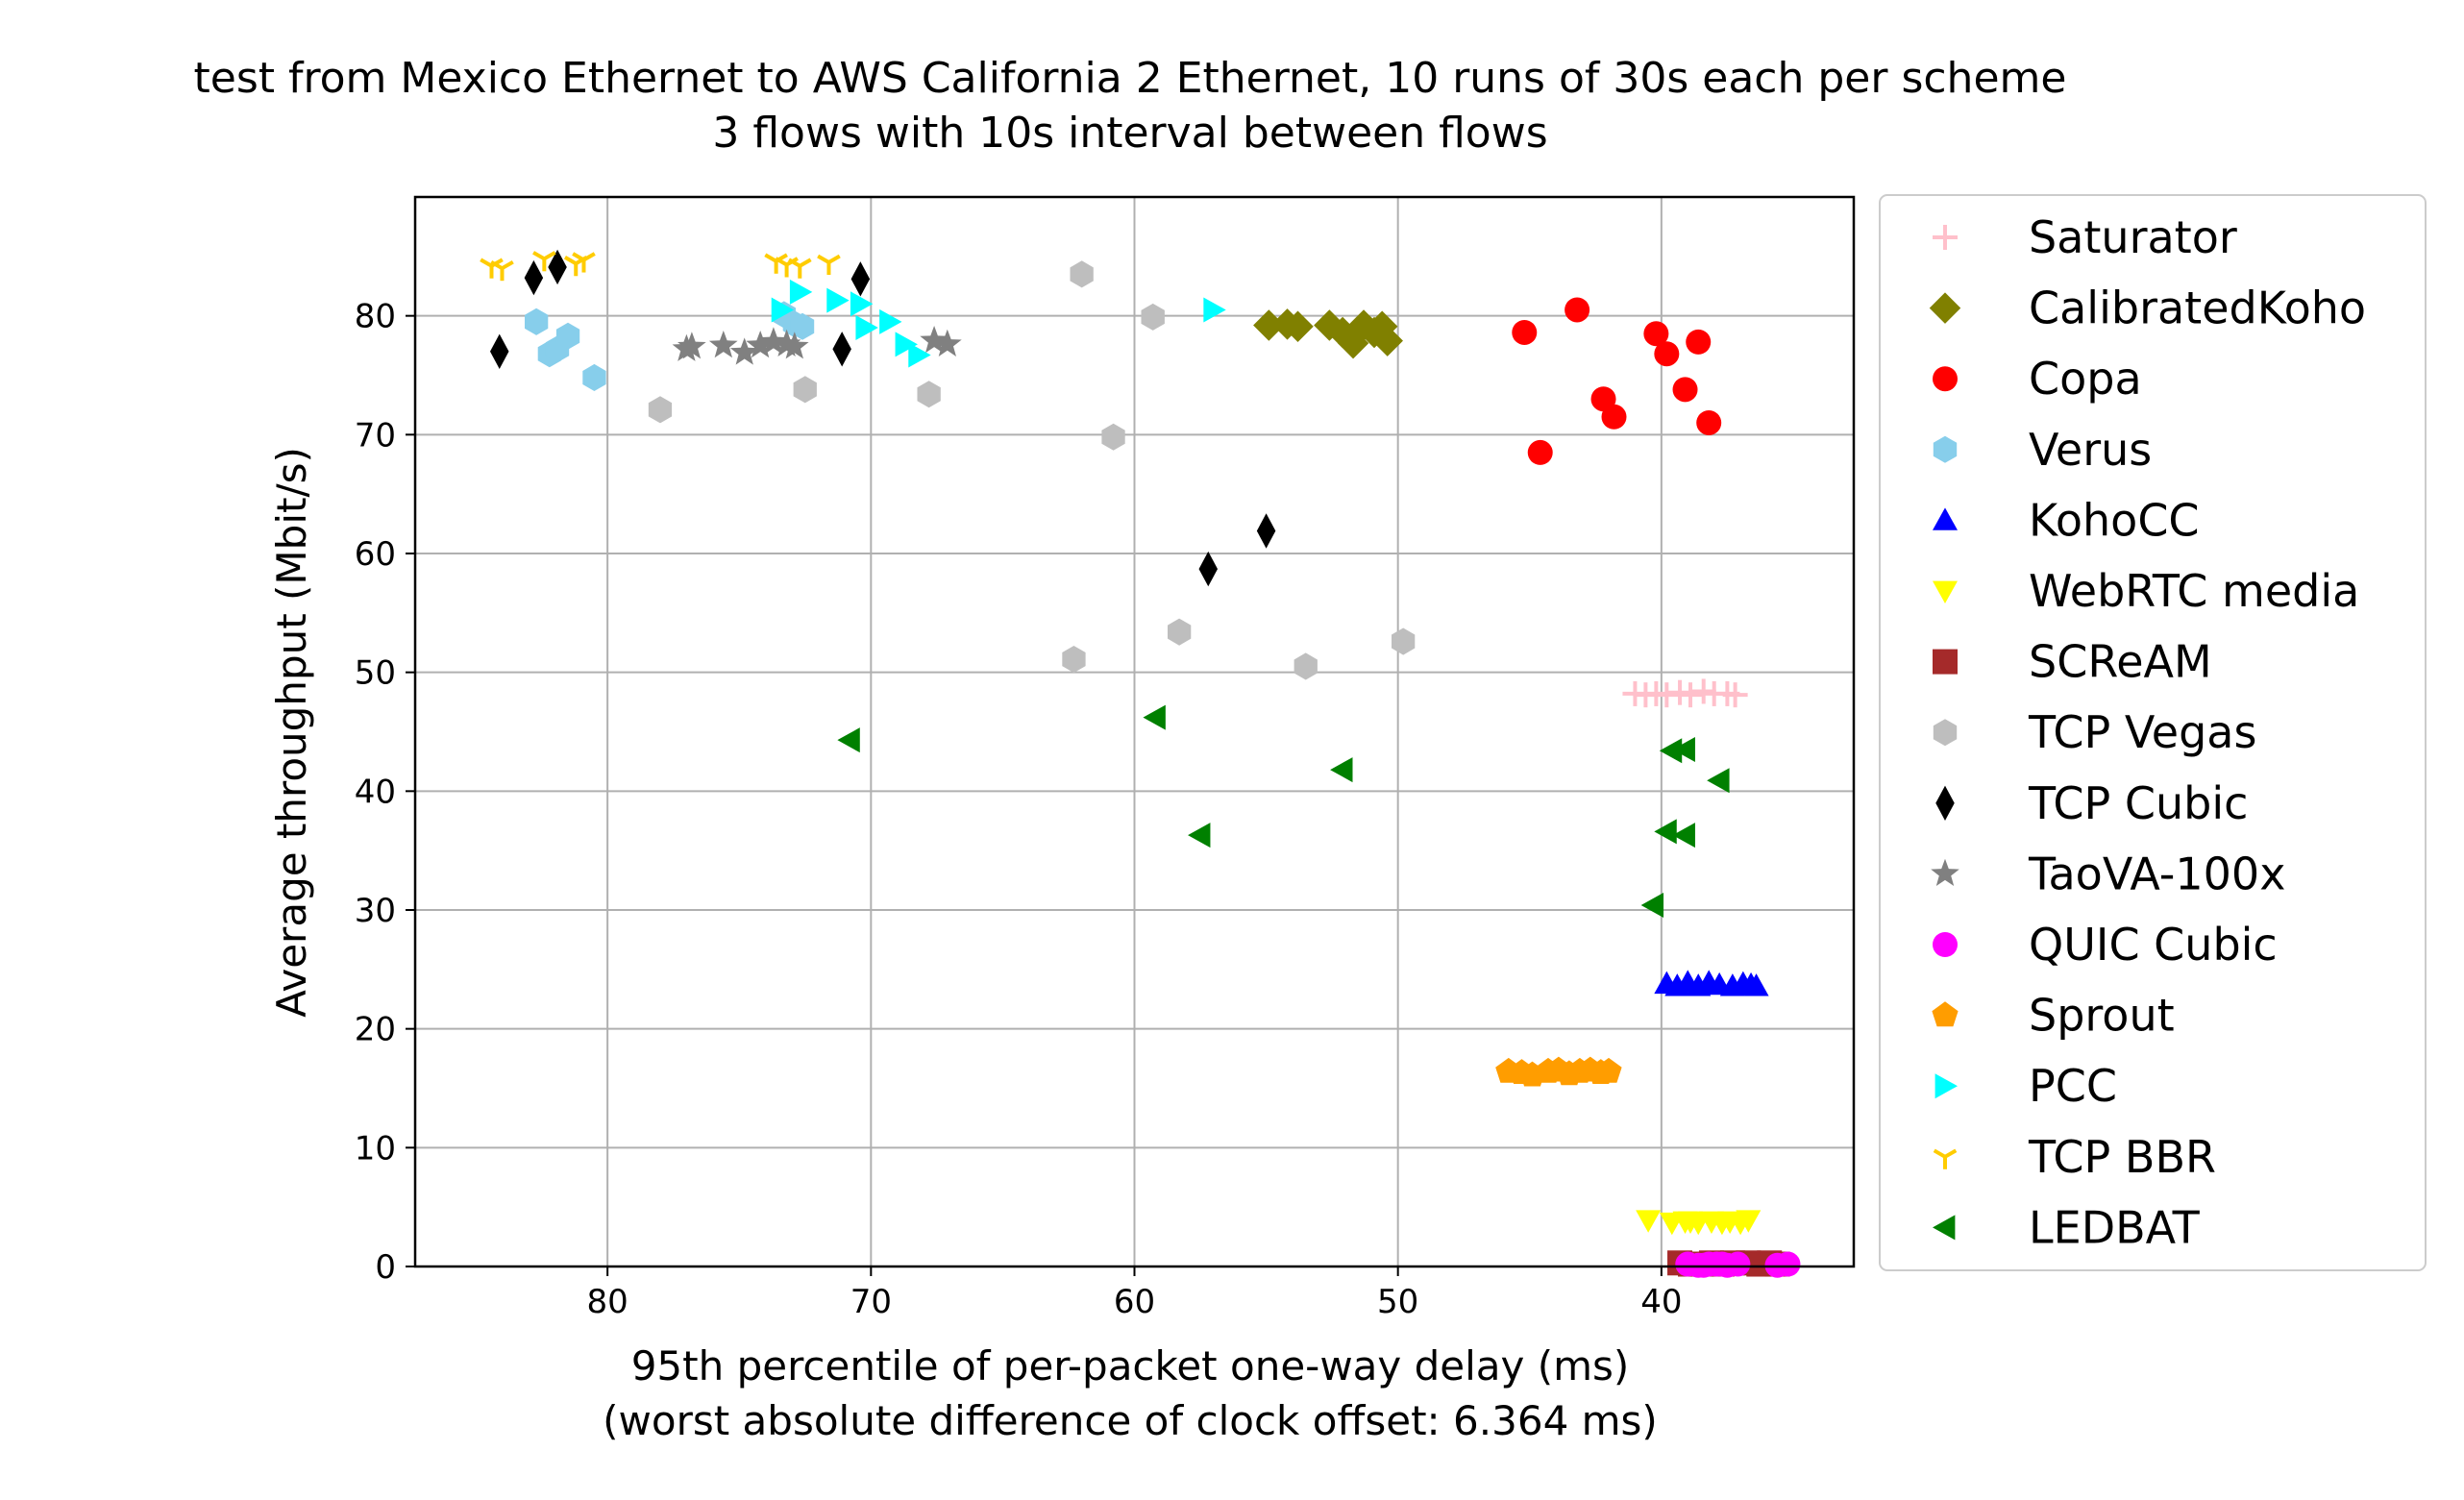 The image size is (2464, 1500). What do you see at coordinates (1738, 1264) in the screenshot?
I see `series-quic-cubic` at bounding box center [1738, 1264].